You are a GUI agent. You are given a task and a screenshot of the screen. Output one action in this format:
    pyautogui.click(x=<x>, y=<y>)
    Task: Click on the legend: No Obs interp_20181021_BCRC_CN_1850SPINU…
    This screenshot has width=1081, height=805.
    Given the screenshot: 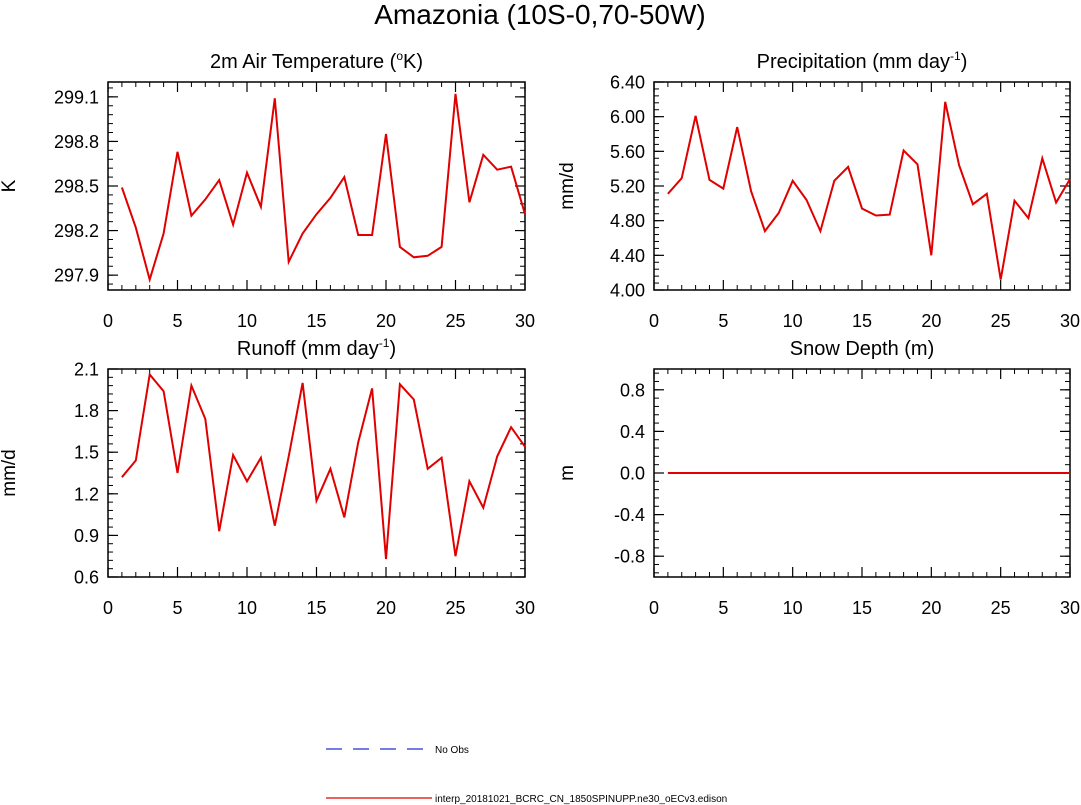 What is the action you would take?
    pyautogui.click(x=526, y=775)
    